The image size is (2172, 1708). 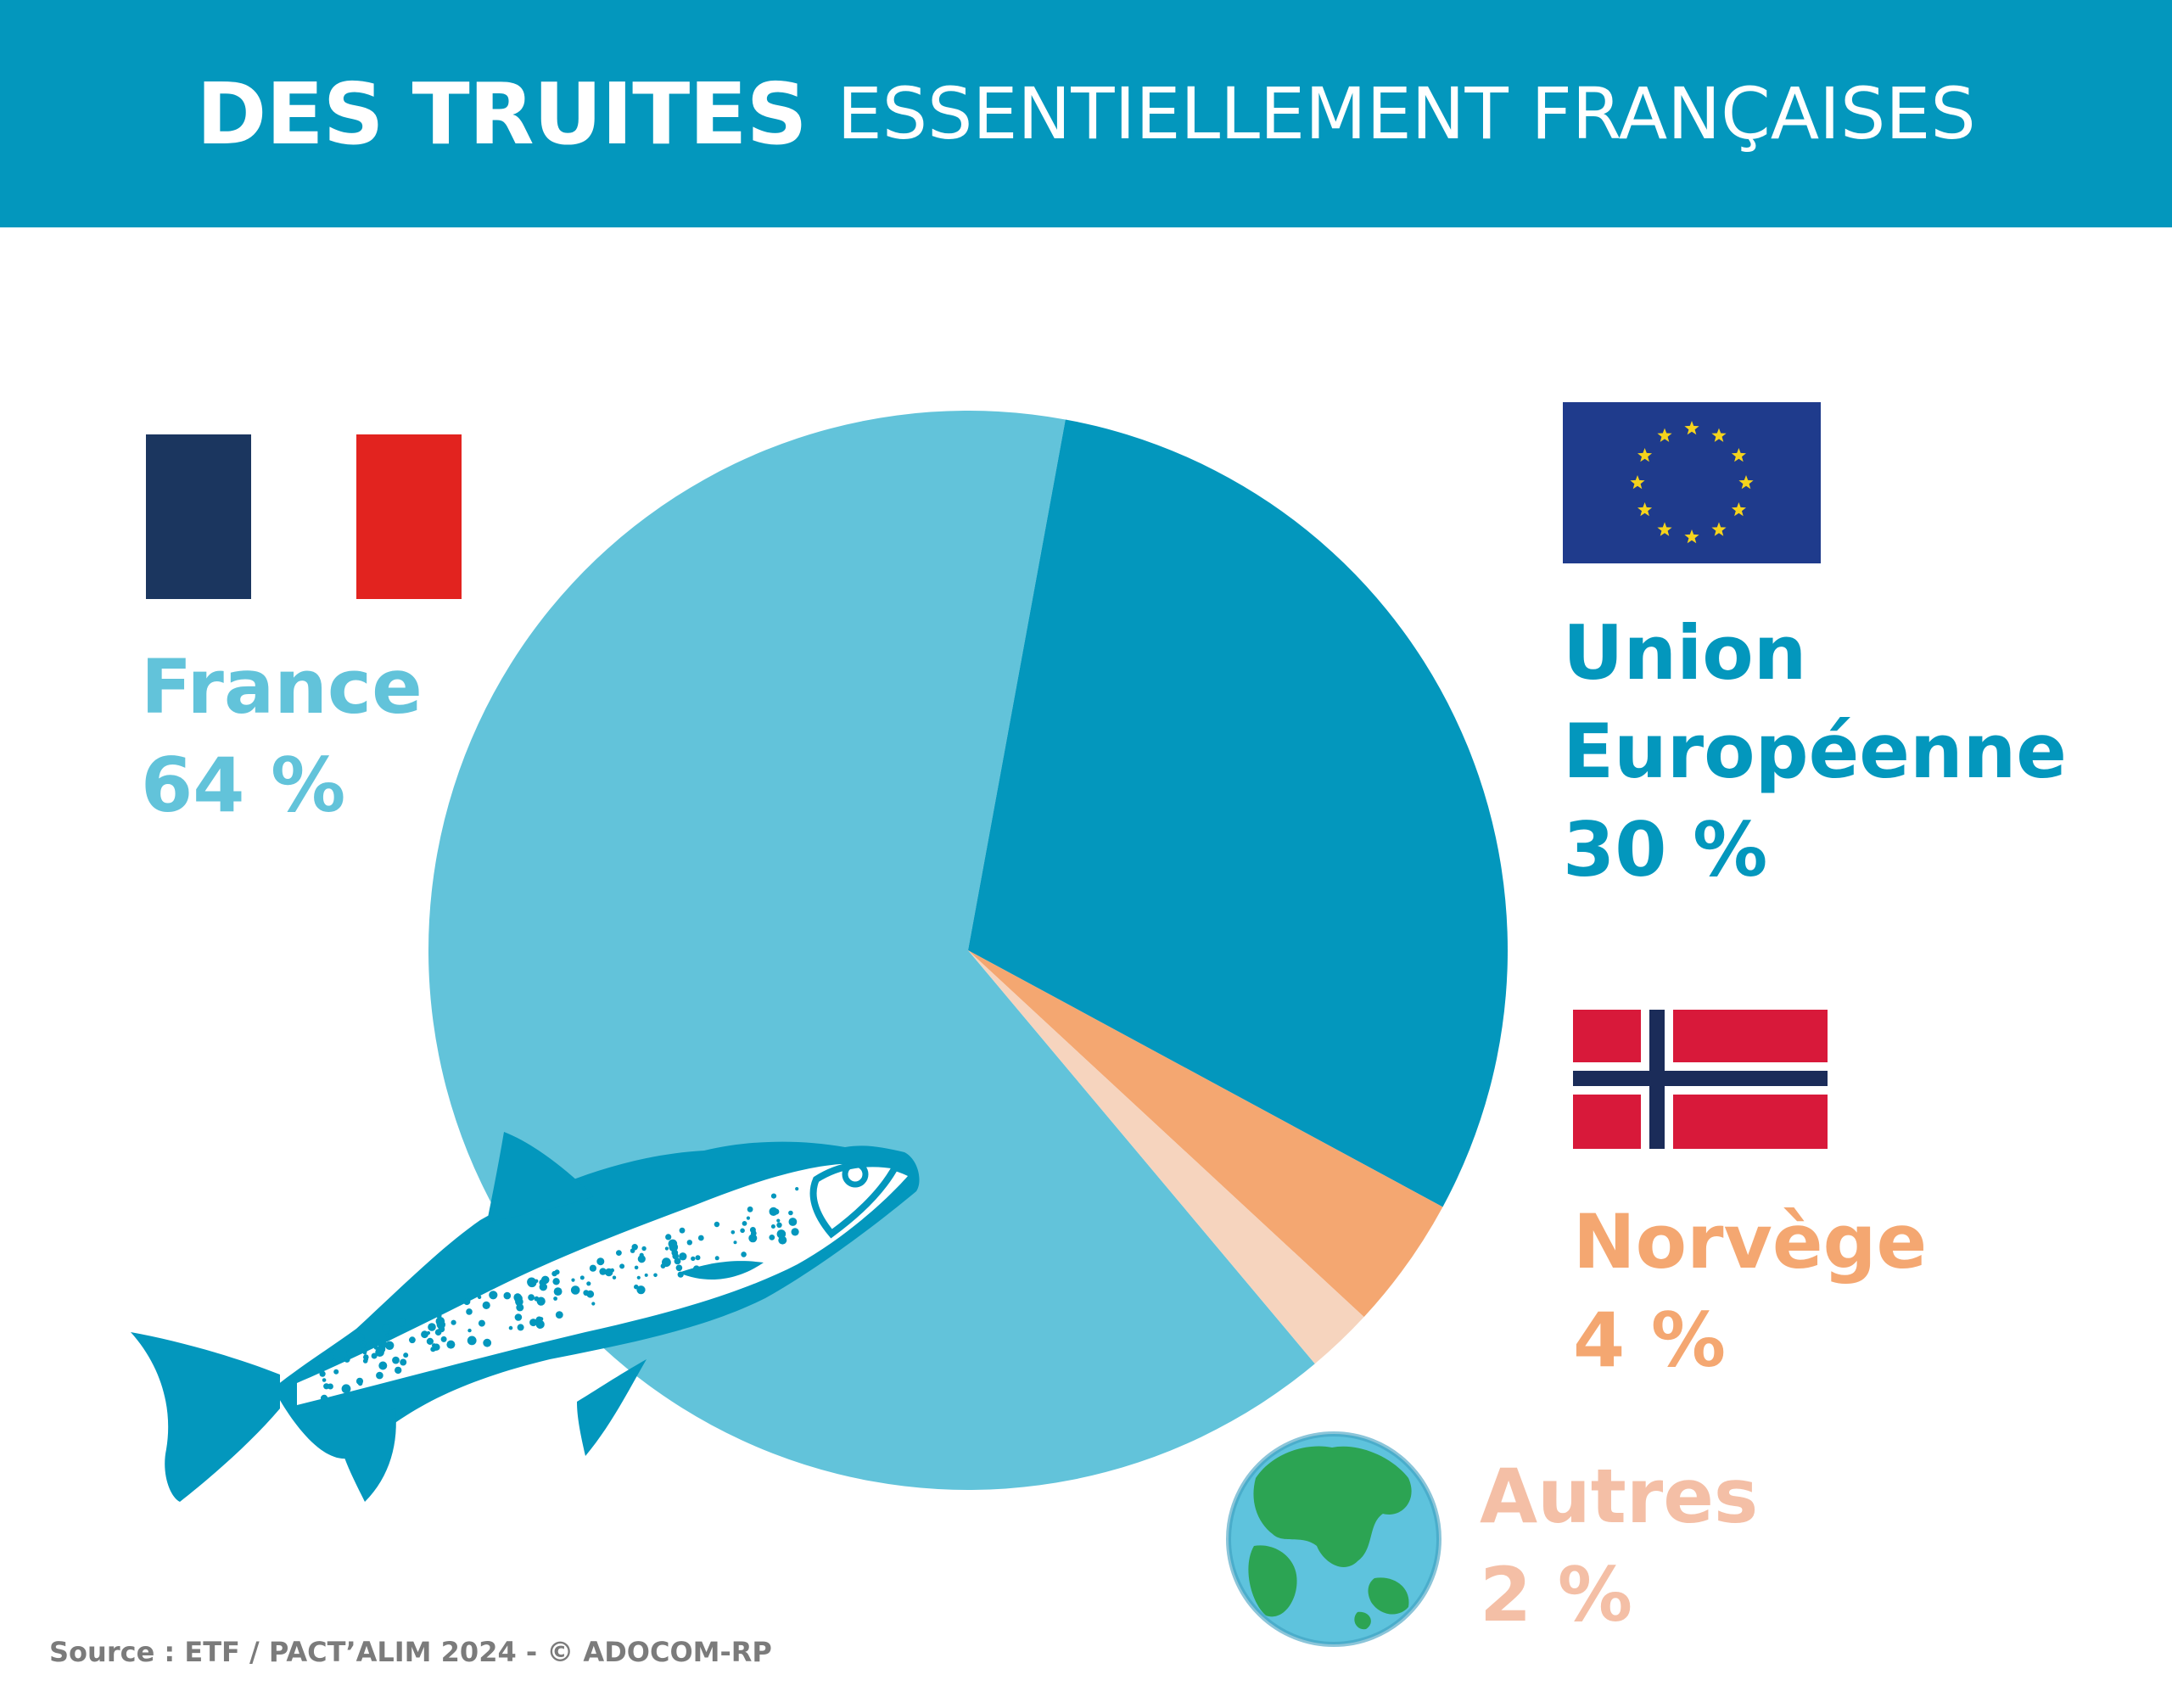 I want to click on label-others-name: Autres, so click(x=1619, y=1496).